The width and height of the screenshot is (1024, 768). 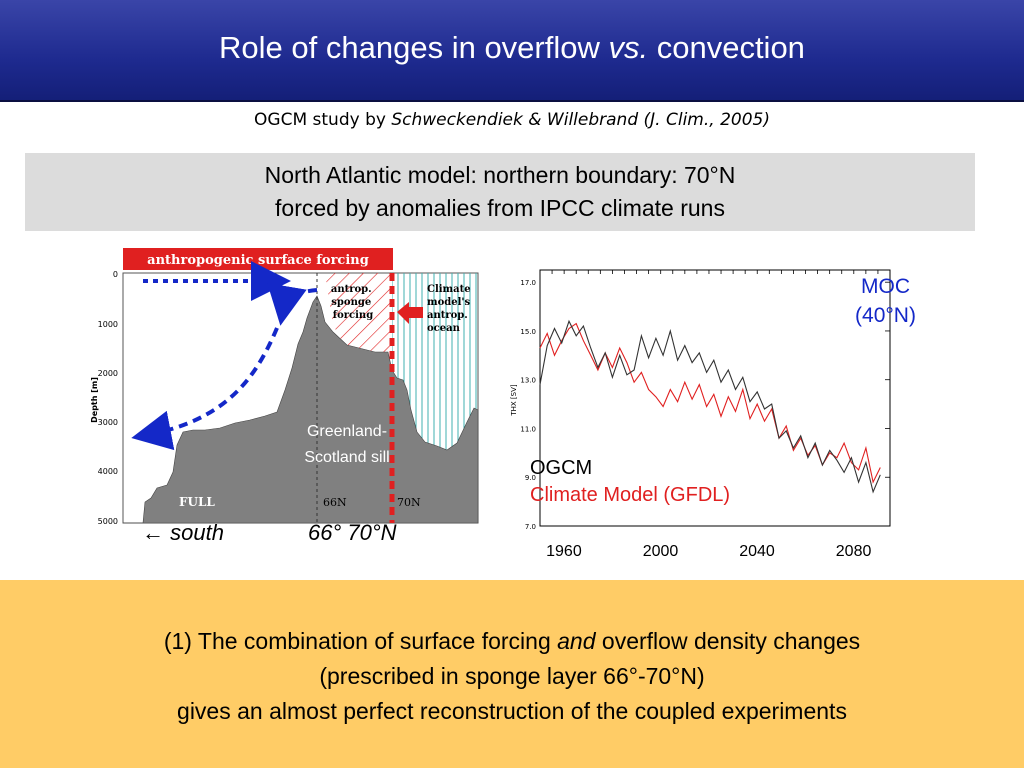 What do you see at coordinates (528, 332) in the screenshot?
I see `y-tick-label: 15.0` at bounding box center [528, 332].